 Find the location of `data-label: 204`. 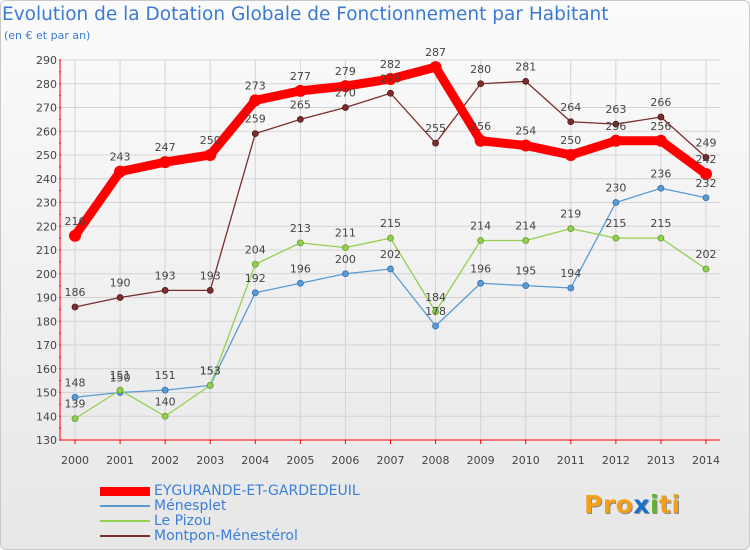

data-label: 204 is located at coordinates (255, 249).